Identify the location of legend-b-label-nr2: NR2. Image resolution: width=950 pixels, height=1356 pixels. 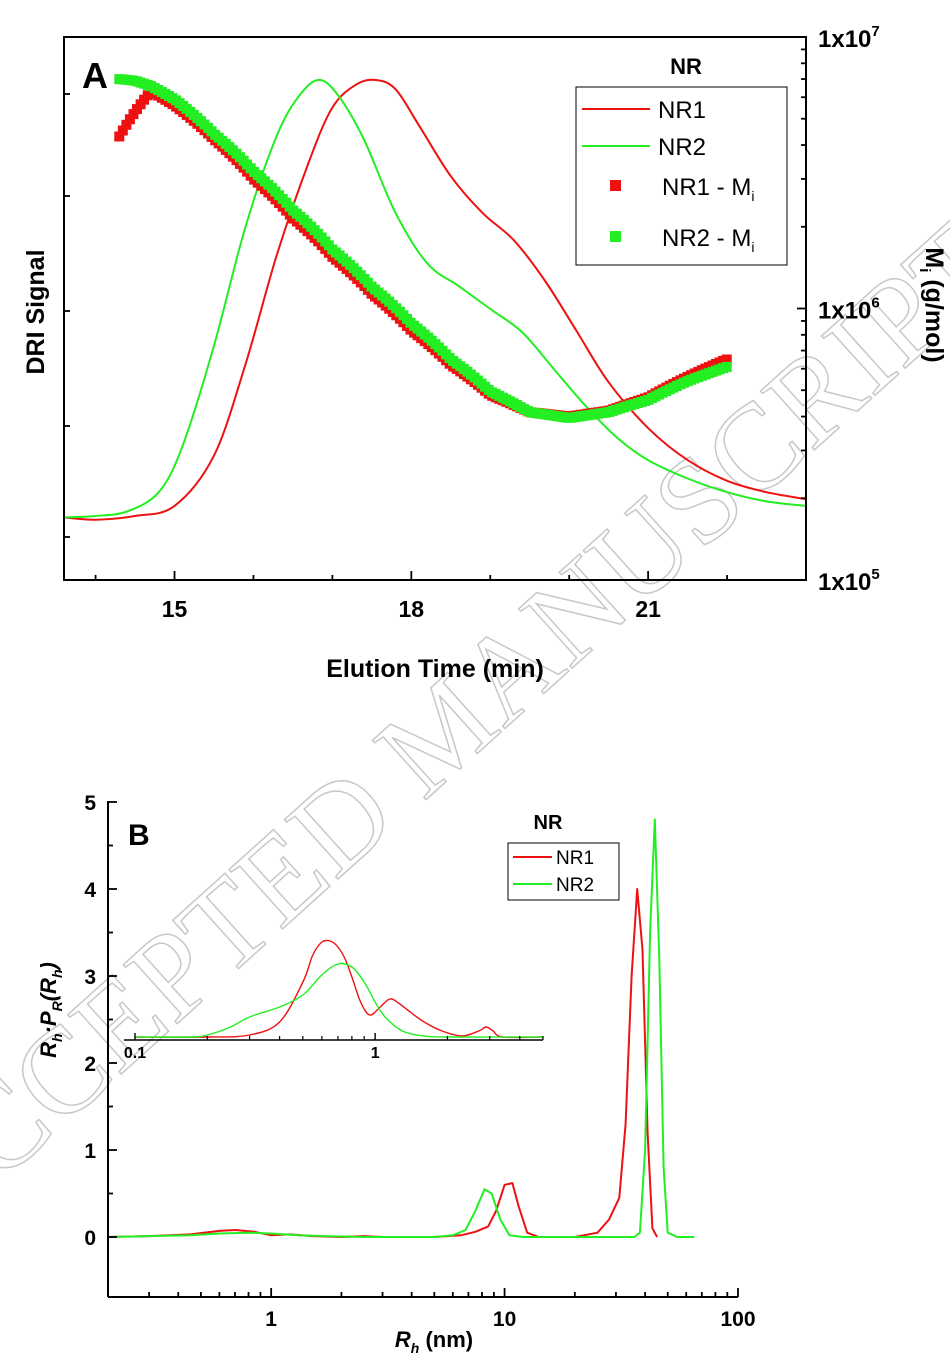
(575, 885).